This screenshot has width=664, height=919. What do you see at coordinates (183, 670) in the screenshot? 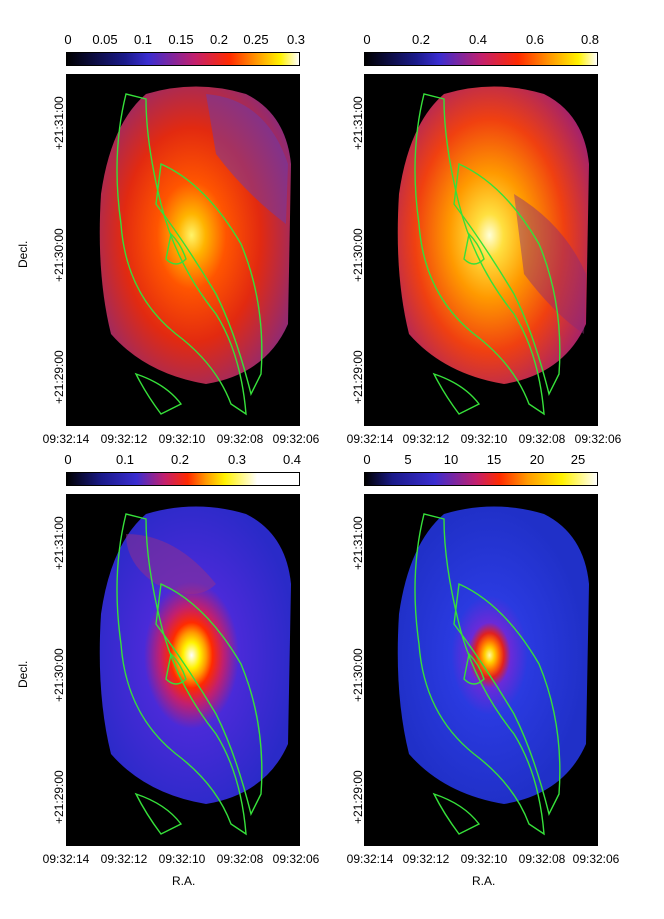
I see `image-map-bottom-left` at bounding box center [183, 670].